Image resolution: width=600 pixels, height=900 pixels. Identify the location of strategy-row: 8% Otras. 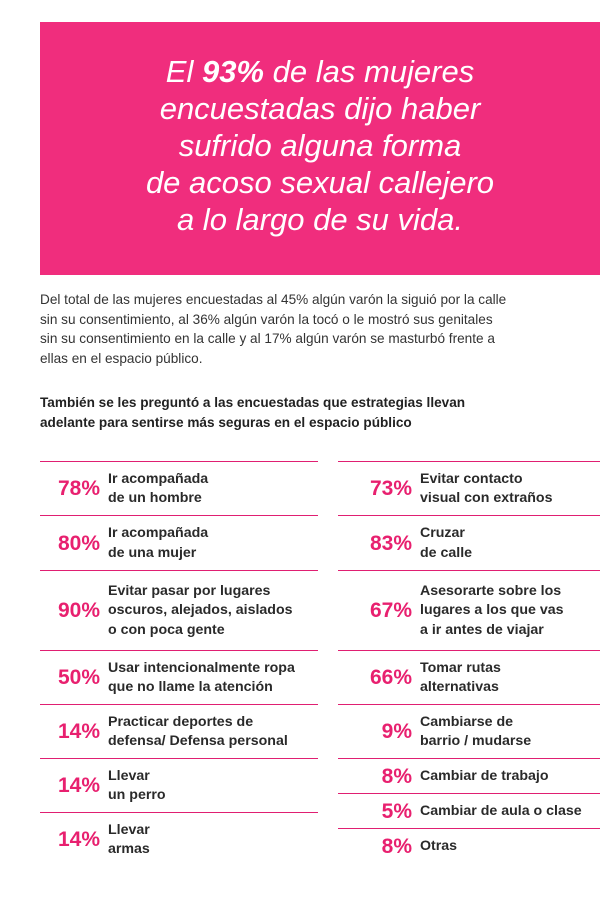
(469, 846).